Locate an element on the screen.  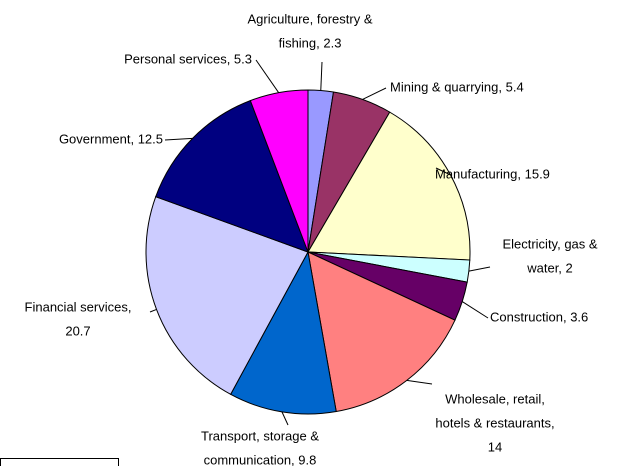
data-label: 20.7 is located at coordinates (77, 330).